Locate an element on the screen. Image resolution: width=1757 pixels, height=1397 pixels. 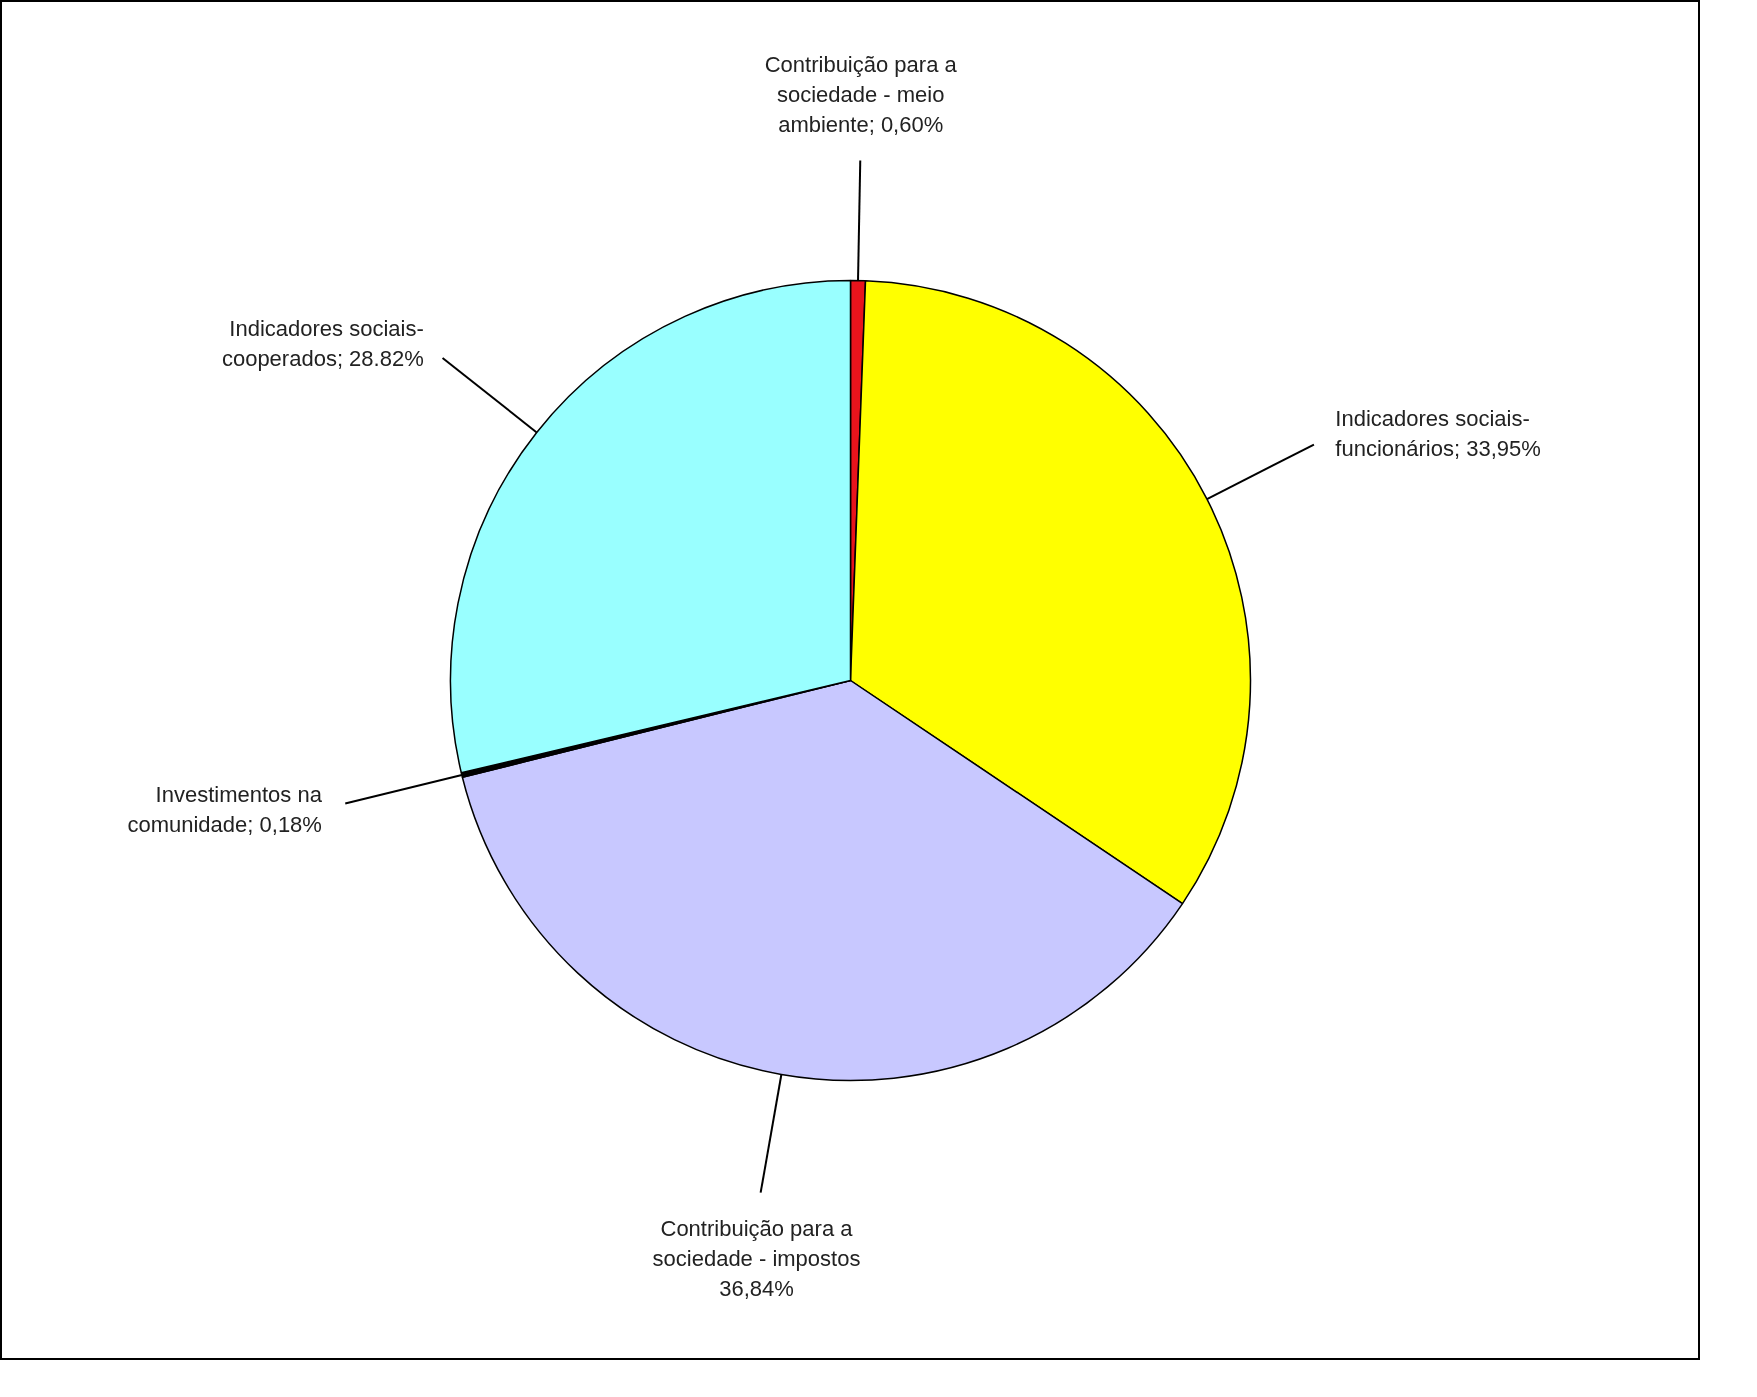
slice-label: Investimentos na comunidade; 0,18% is located at coordinates (225, 809).